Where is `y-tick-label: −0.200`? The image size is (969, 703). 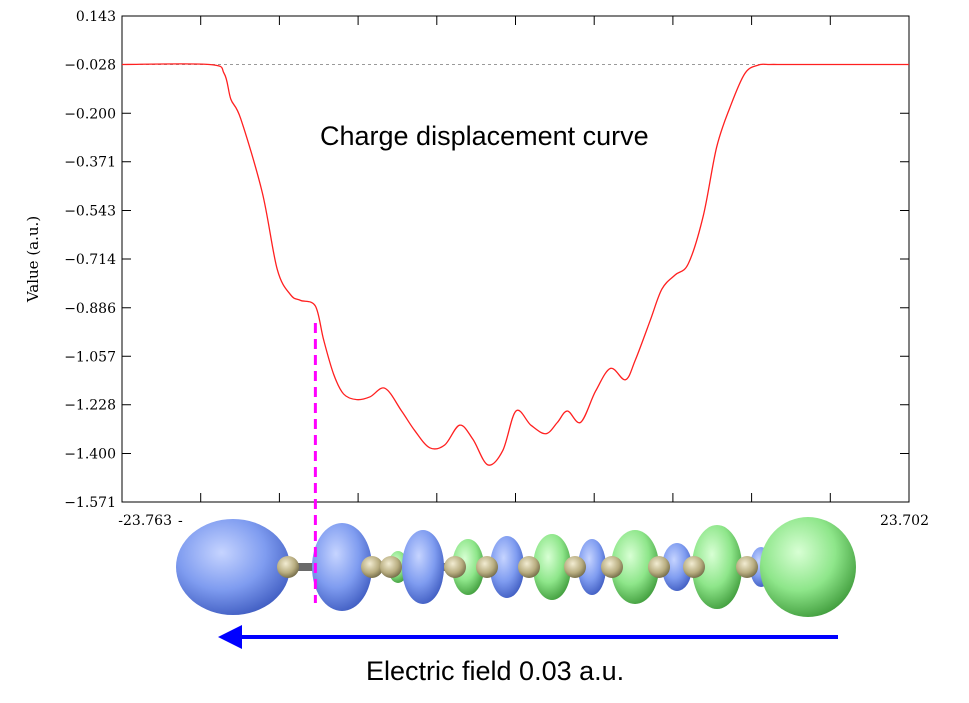
y-tick-label: −0.200 is located at coordinates (90, 114).